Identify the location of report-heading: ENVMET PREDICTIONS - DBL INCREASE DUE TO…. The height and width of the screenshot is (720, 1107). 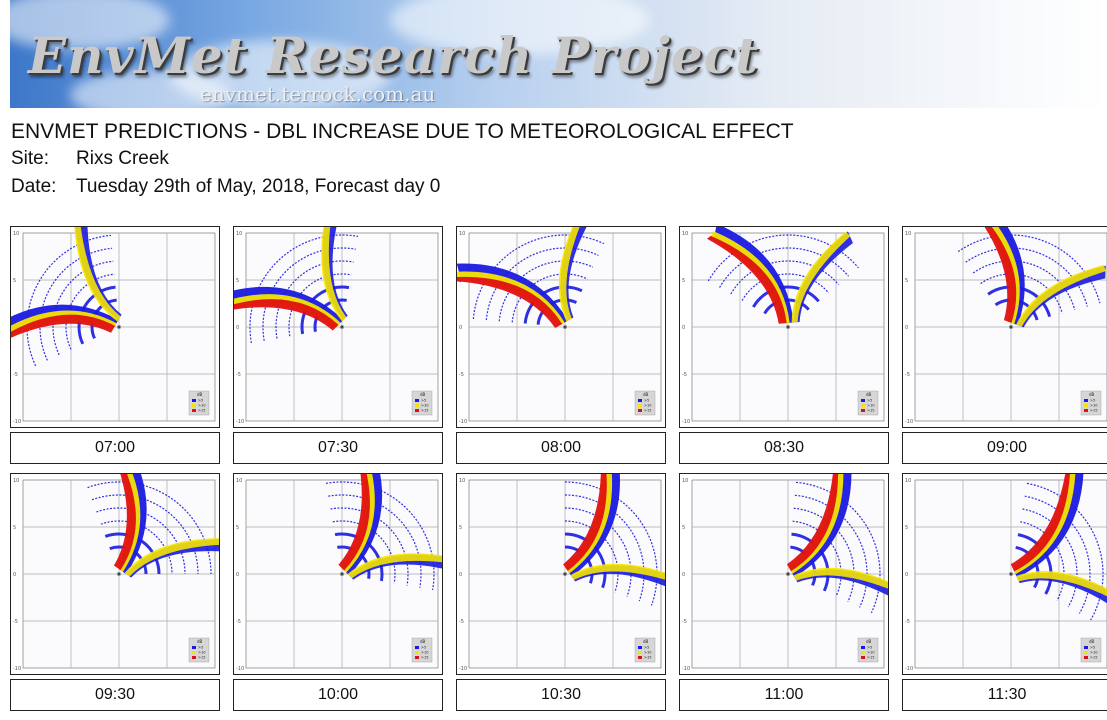
(402, 131).